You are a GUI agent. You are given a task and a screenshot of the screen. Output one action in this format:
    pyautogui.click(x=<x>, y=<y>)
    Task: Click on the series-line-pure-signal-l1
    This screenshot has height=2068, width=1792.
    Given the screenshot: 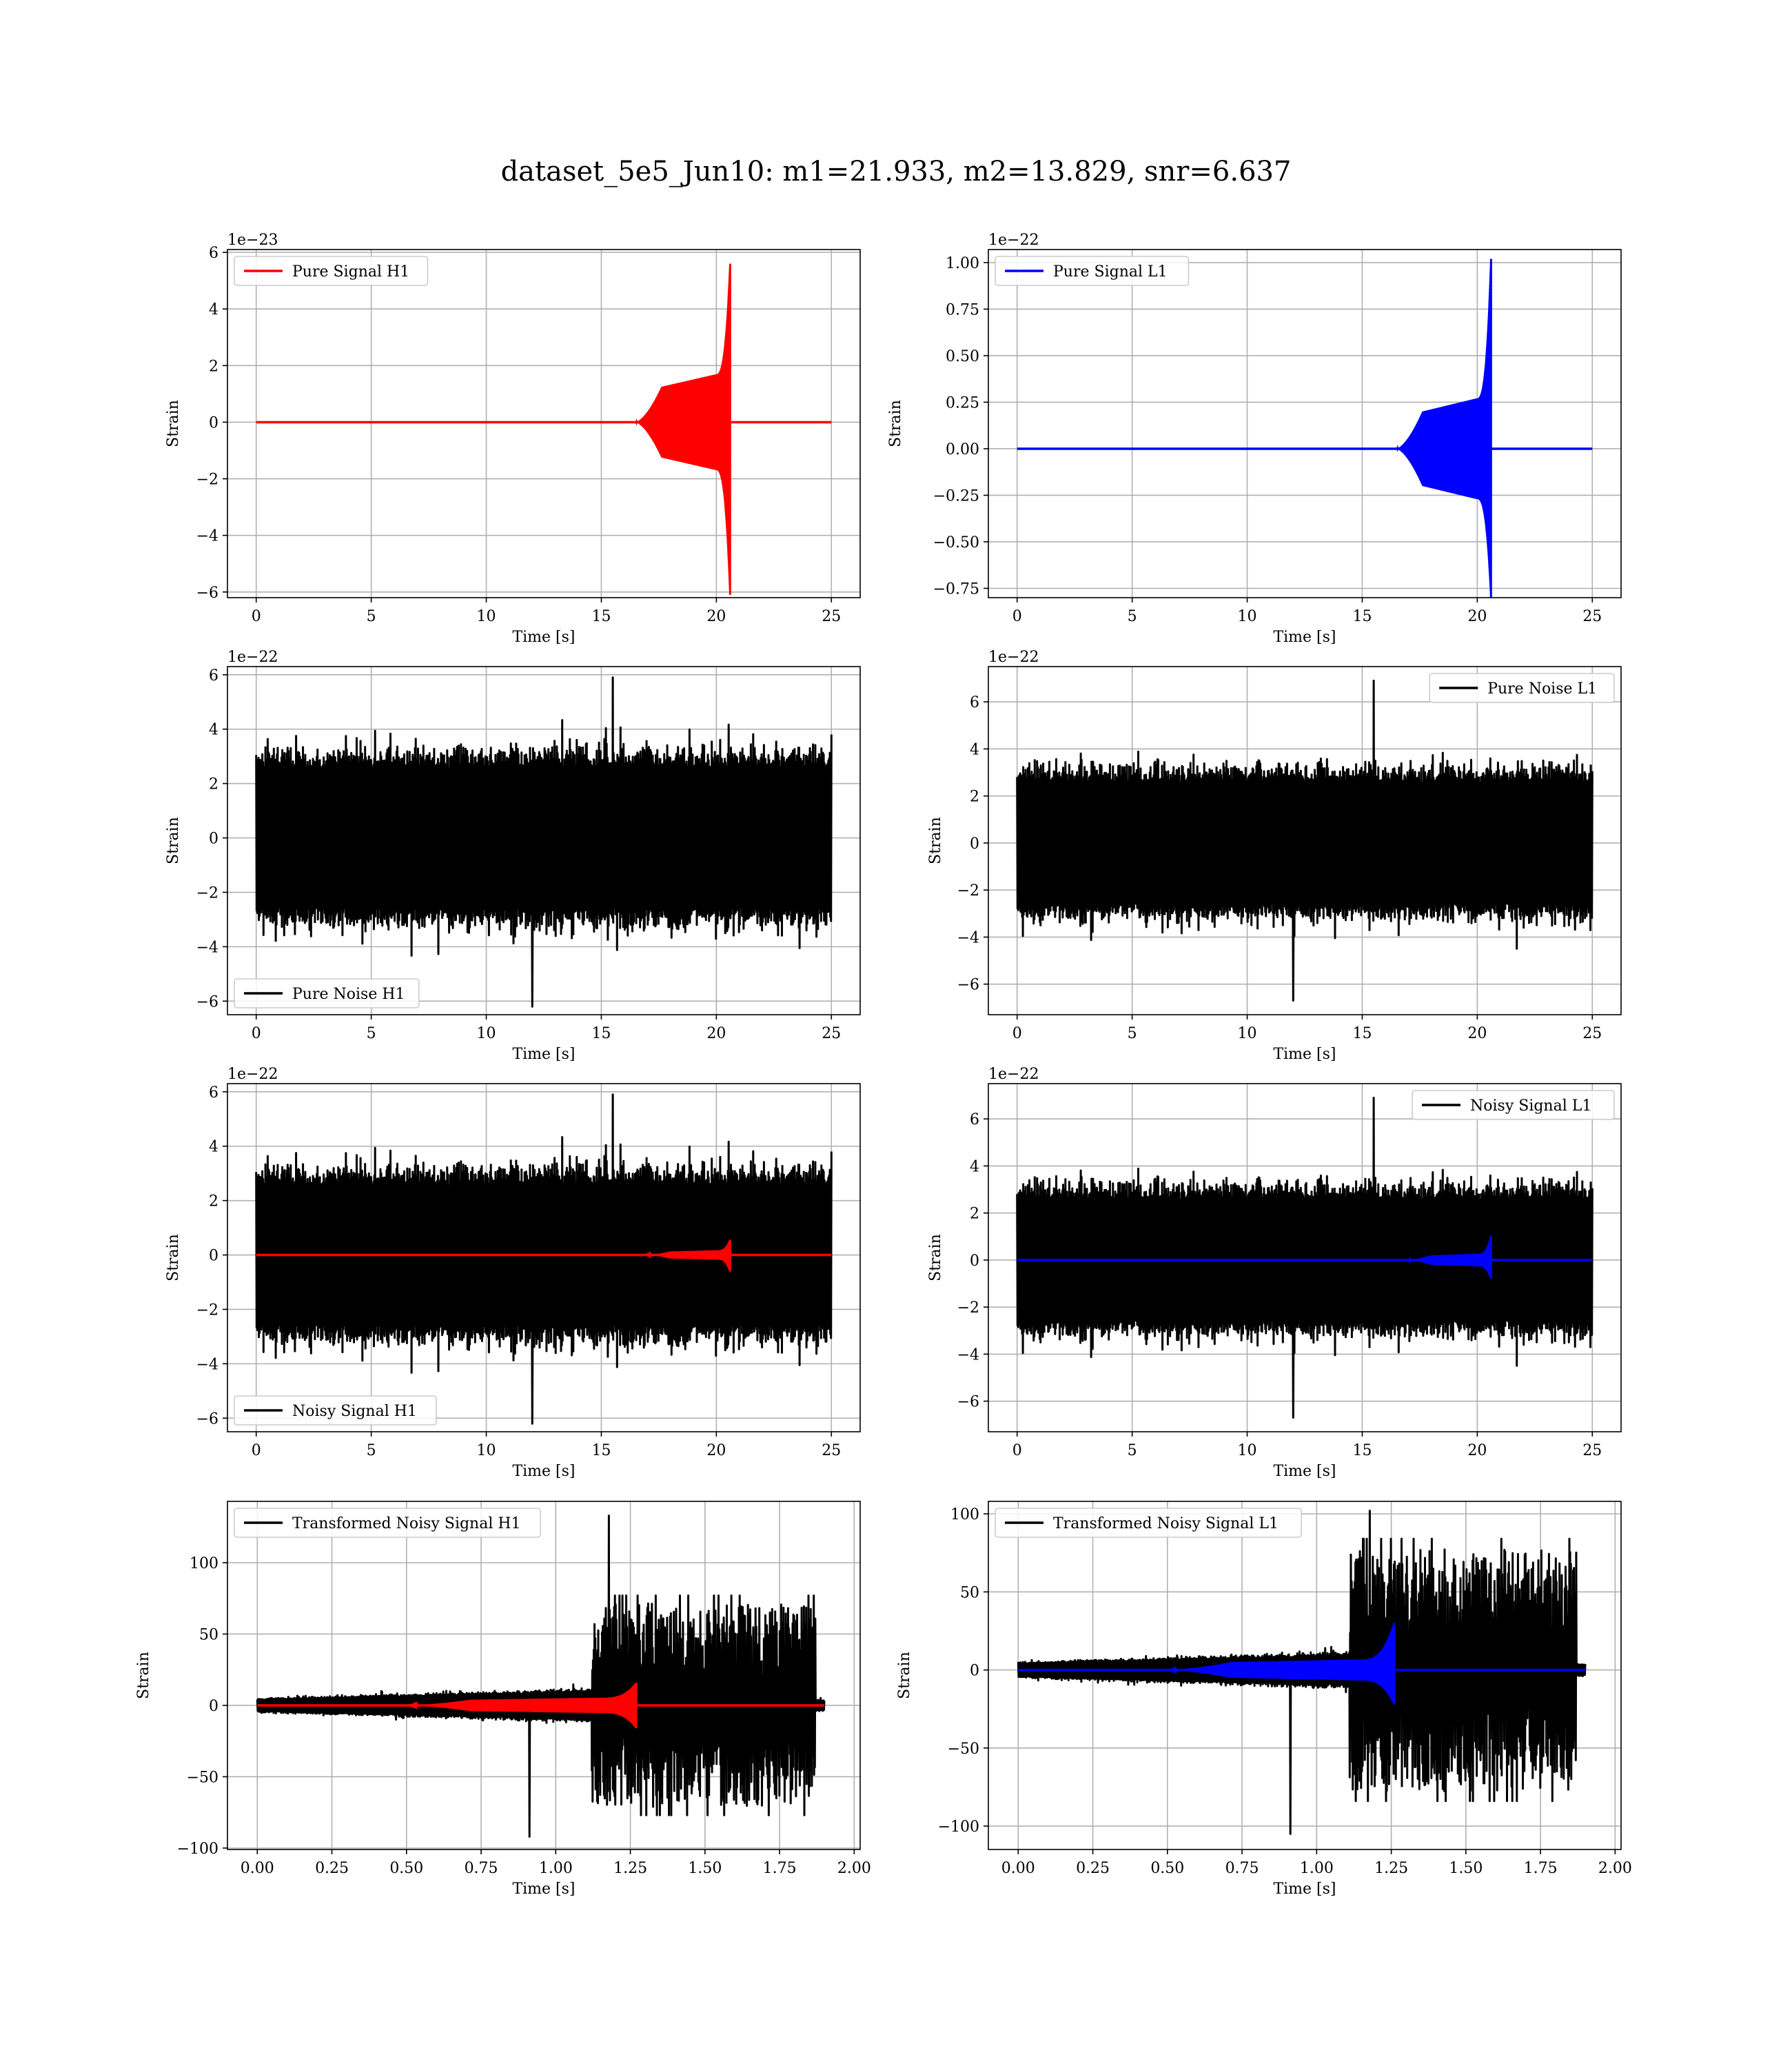 What is the action you would take?
    pyautogui.click(x=1444, y=428)
    